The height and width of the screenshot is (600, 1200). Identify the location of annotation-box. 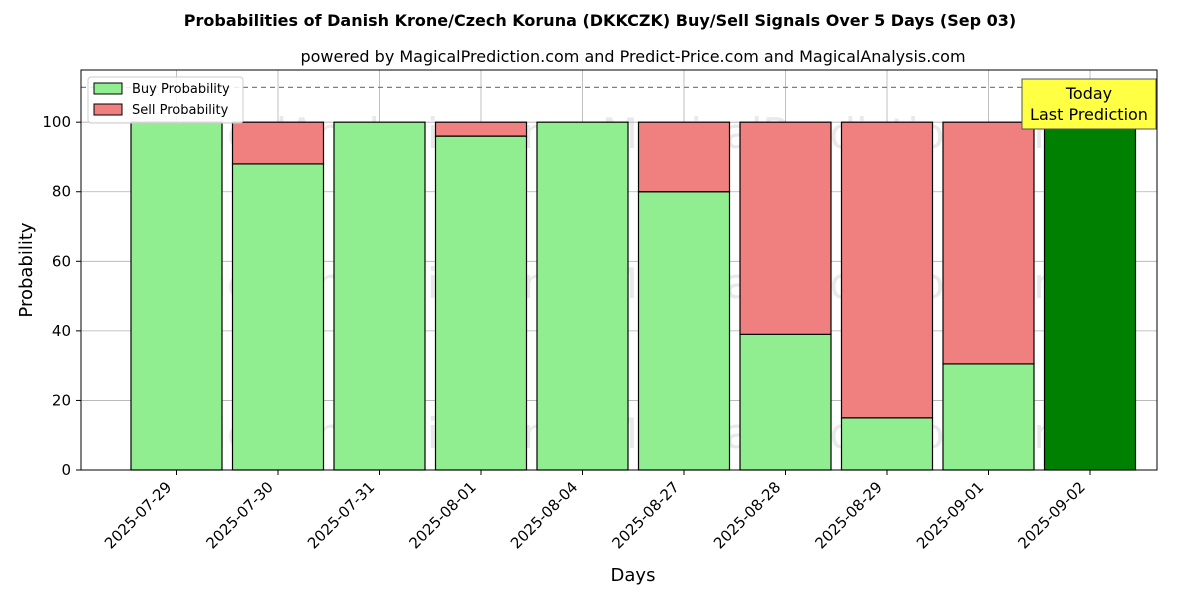
(1089, 104).